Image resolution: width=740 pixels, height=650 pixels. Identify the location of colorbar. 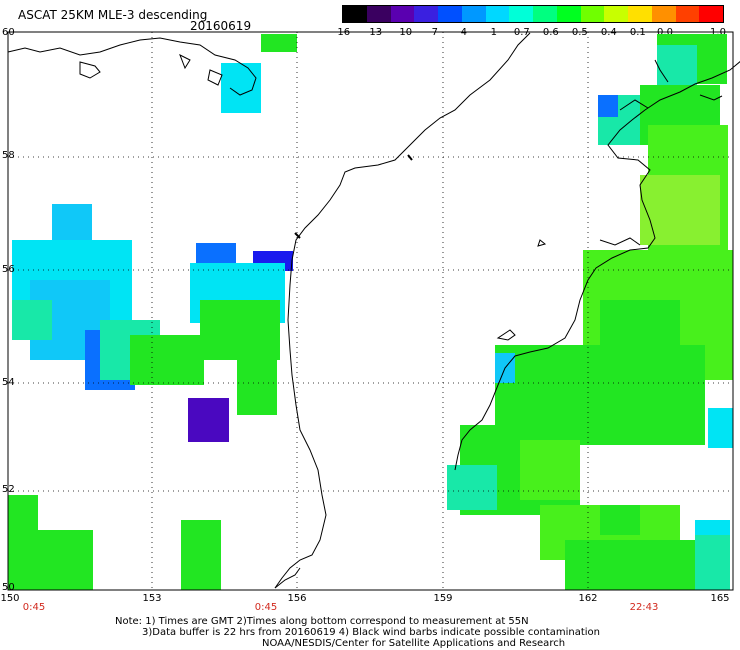
(533, 14).